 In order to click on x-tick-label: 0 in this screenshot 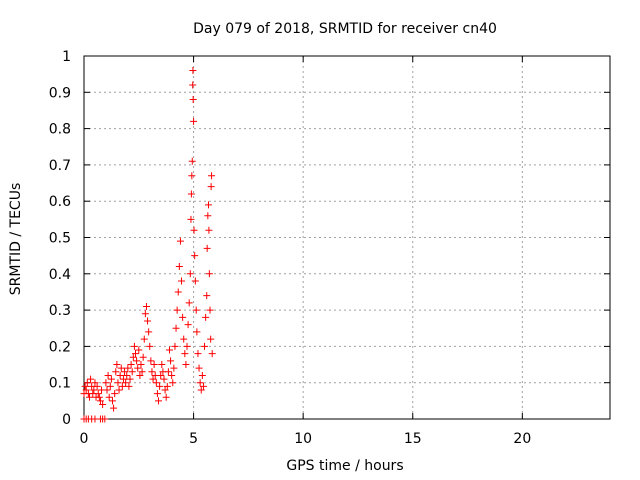, I will do `click(84, 439)`.